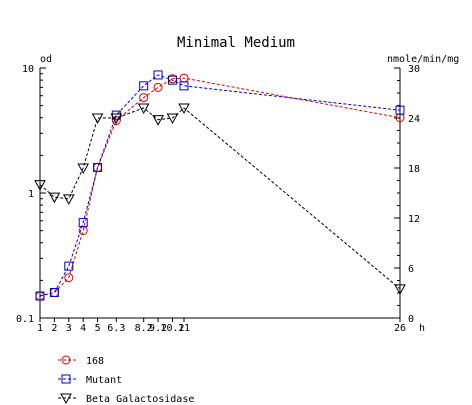 The width and height of the screenshot is (472, 405). What do you see at coordinates (31, 194) in the screenshot?
I see `left-tick-label: 1` at bounding box center [31, 194].